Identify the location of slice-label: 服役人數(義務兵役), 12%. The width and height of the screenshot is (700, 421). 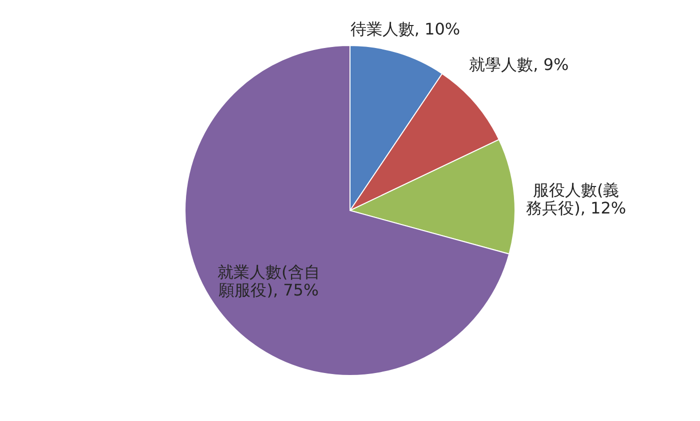
(576, 199).